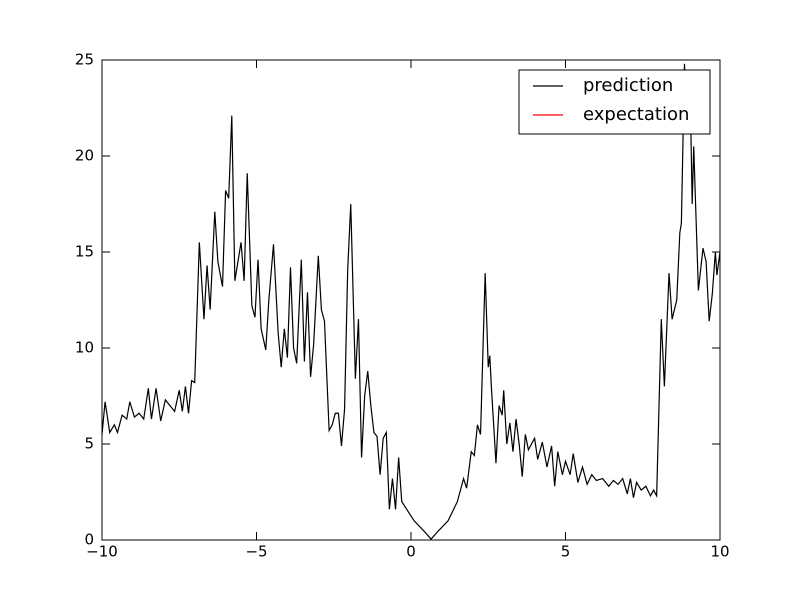 This screenshot has height=600, width=800. What do you see at coordinates (84, 156) in the screenshot?
I see `y-tick-label: 20` at bounding box center [84, 156].